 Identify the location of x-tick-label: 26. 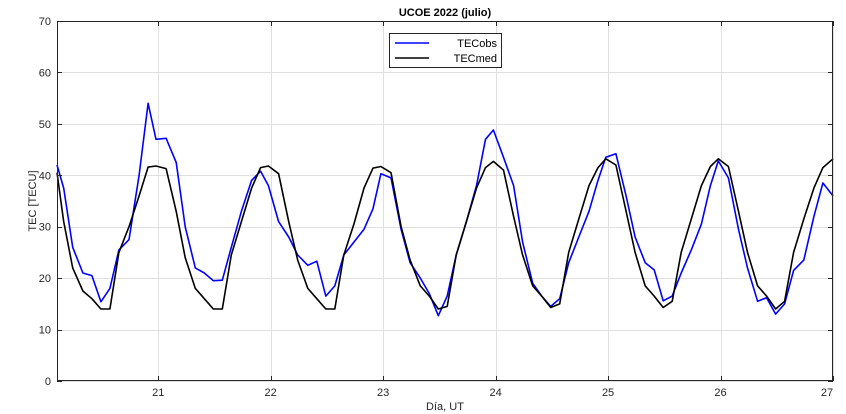
(720, 393).